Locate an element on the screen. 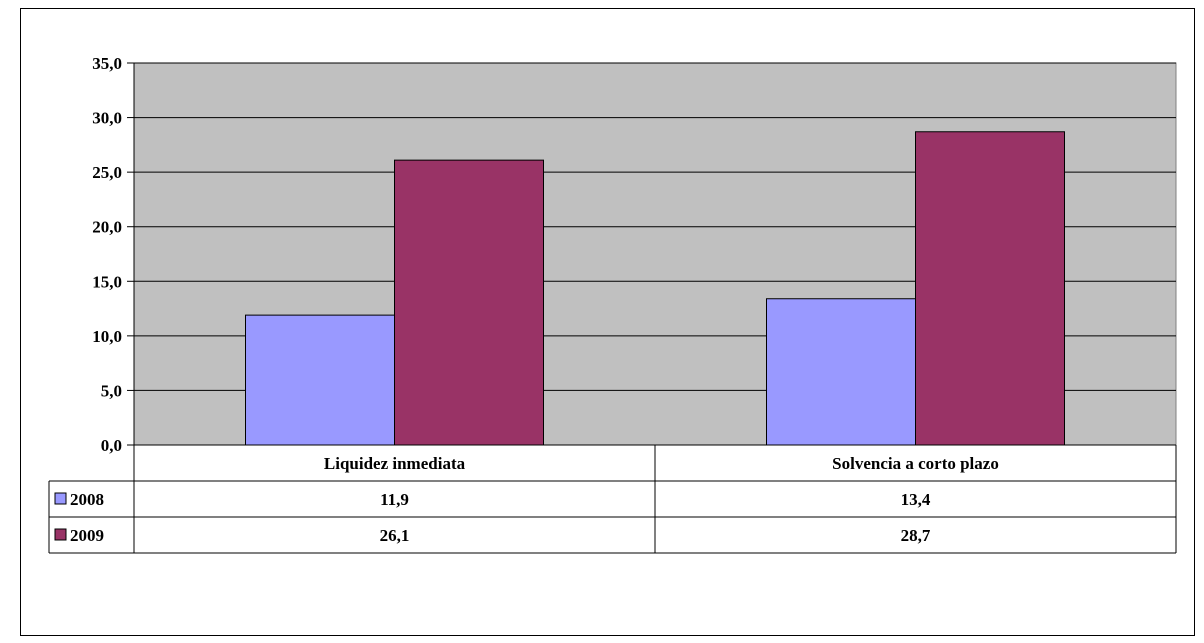 This screenshot has height=643, width=1204. y-tick-label: 10,0 is located at coordinates (107, 336).